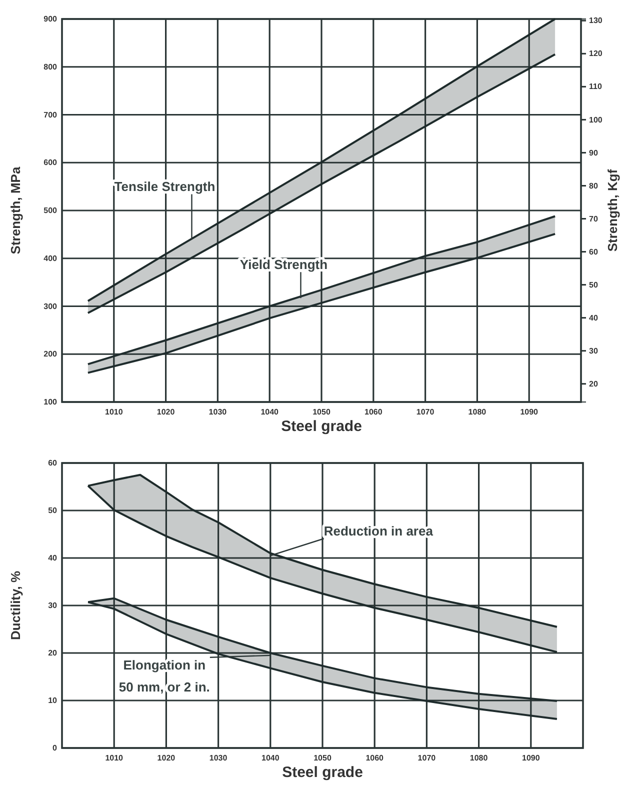 This screenshot has height=787, width=631. I want to click on y-tick-label: 500, so click(51, 211).